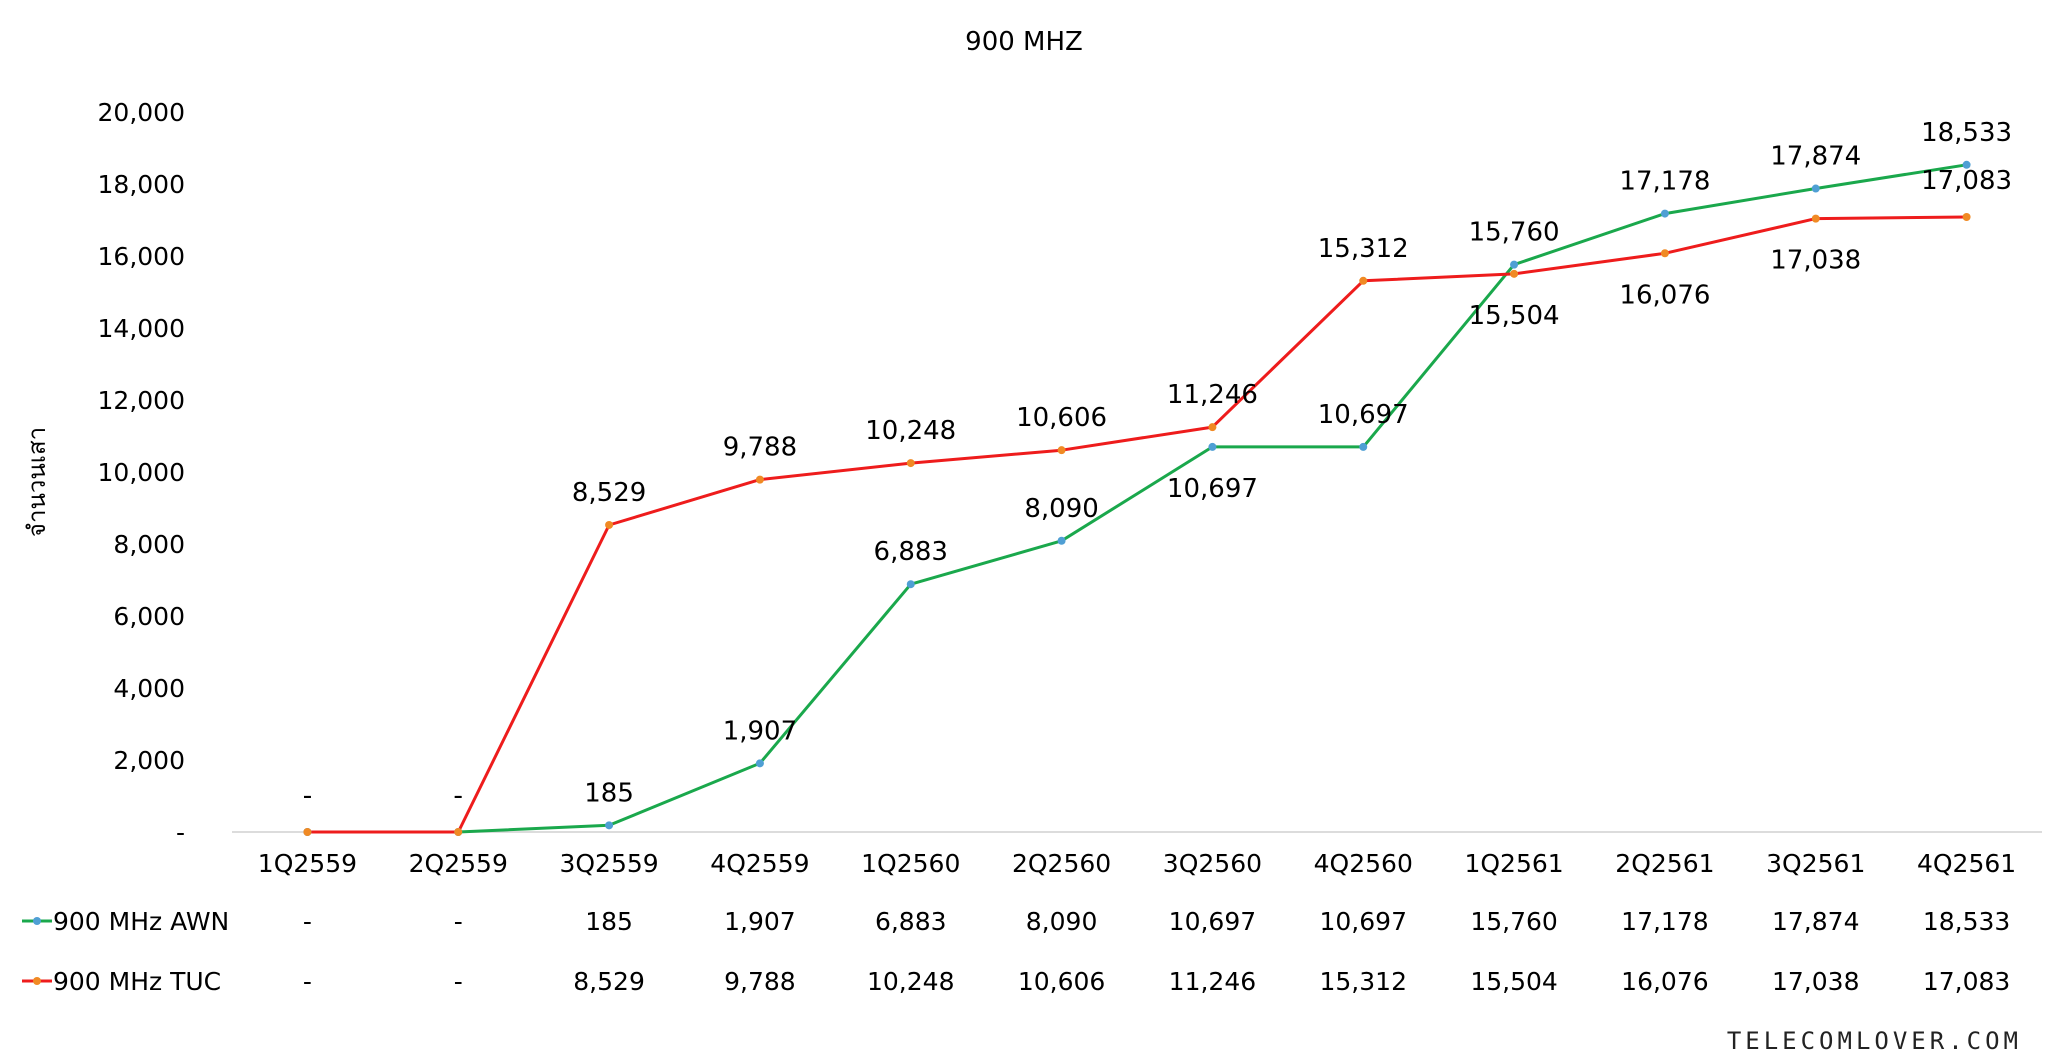  Describe the element at coordinates (1363, 249) in the screenshot. I see `data-label: 15,312` at that location.